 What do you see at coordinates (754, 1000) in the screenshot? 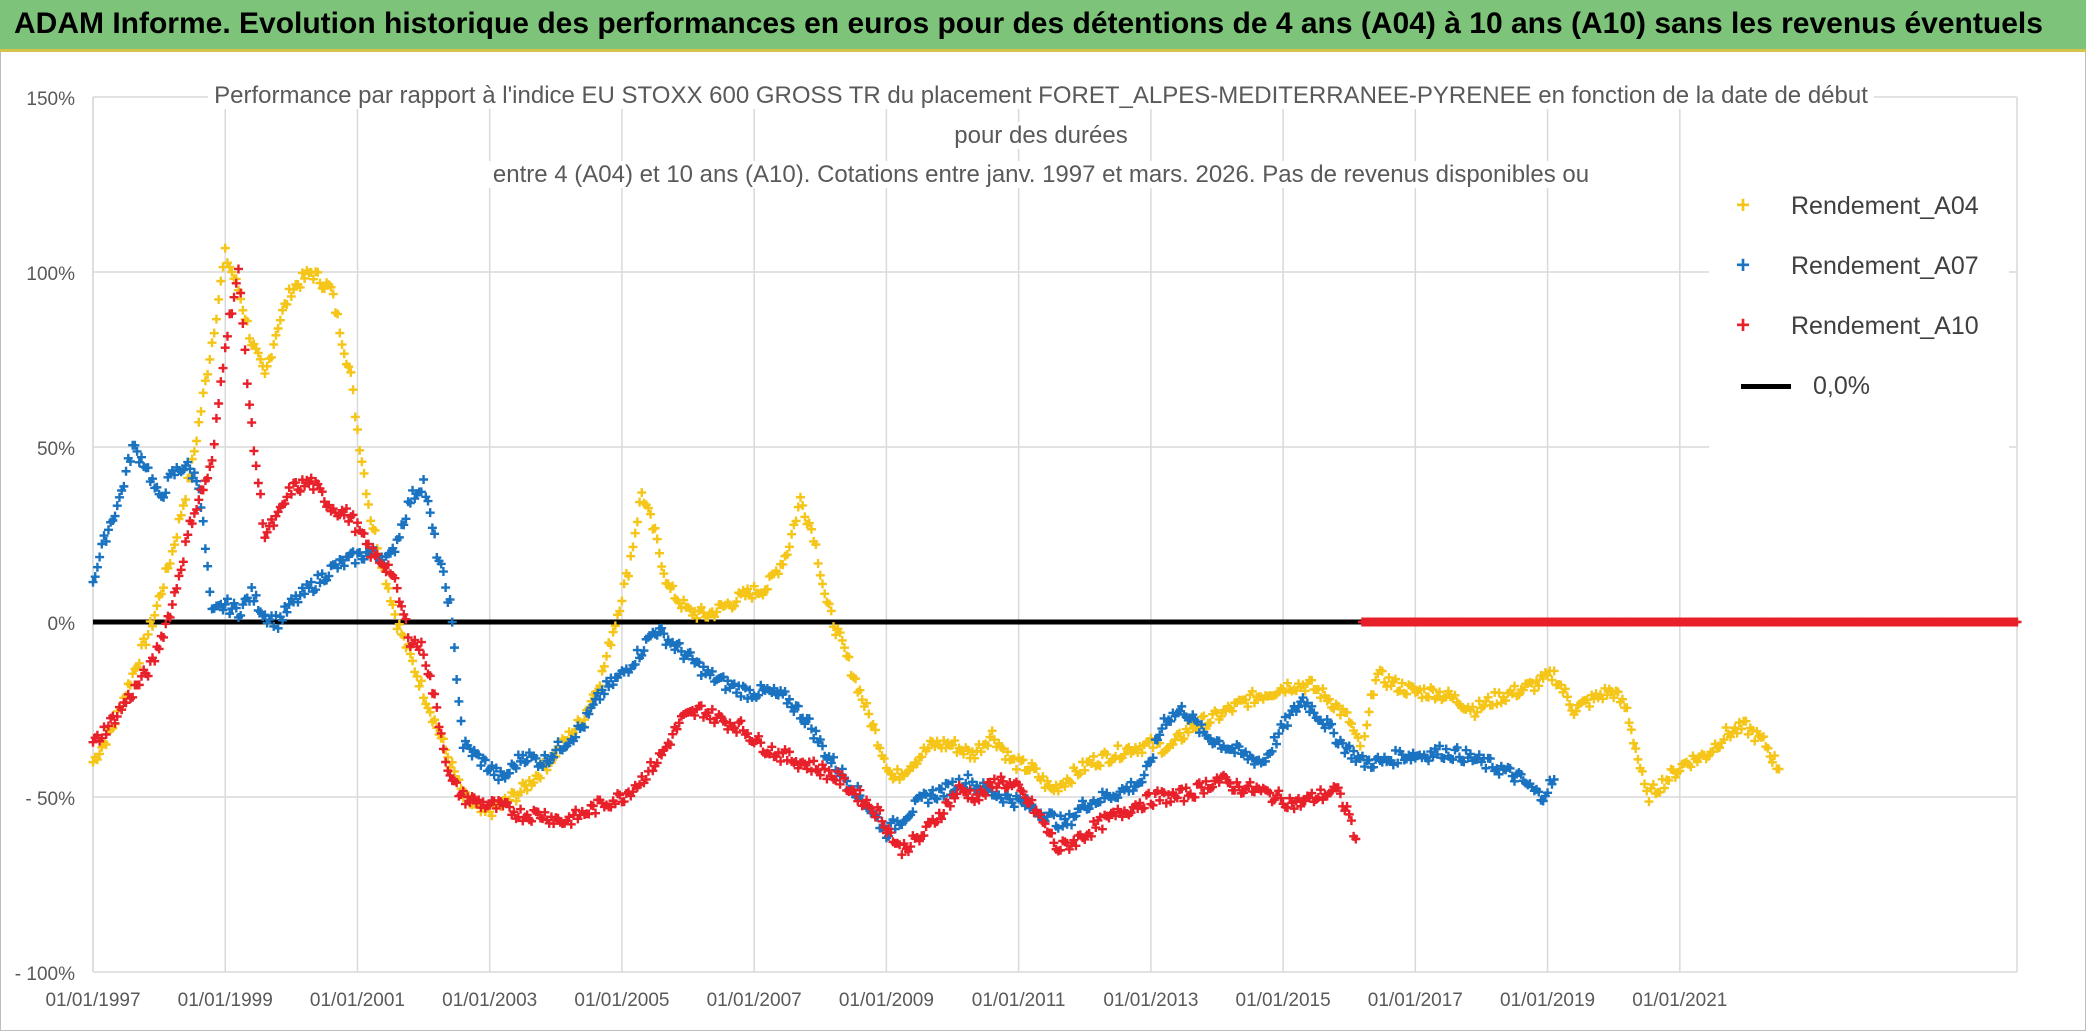
I see `x-tick-label: 01/01/2007` at bounding box center [754, 1000].